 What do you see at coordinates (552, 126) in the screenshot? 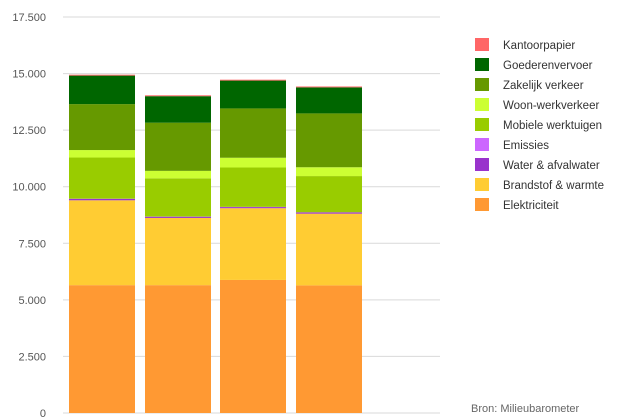
I see `legend-label: Mobiele werktuigen` at bounding box center [552, 126].